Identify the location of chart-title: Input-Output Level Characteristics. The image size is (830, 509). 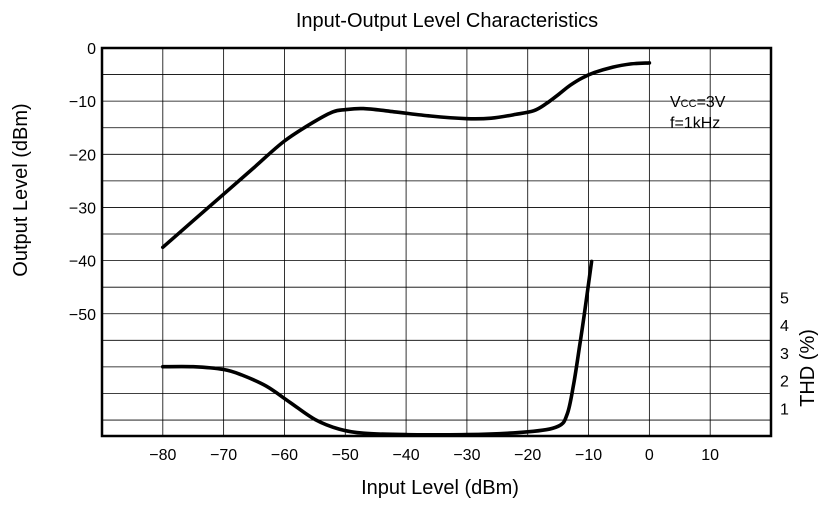
(447, 21).